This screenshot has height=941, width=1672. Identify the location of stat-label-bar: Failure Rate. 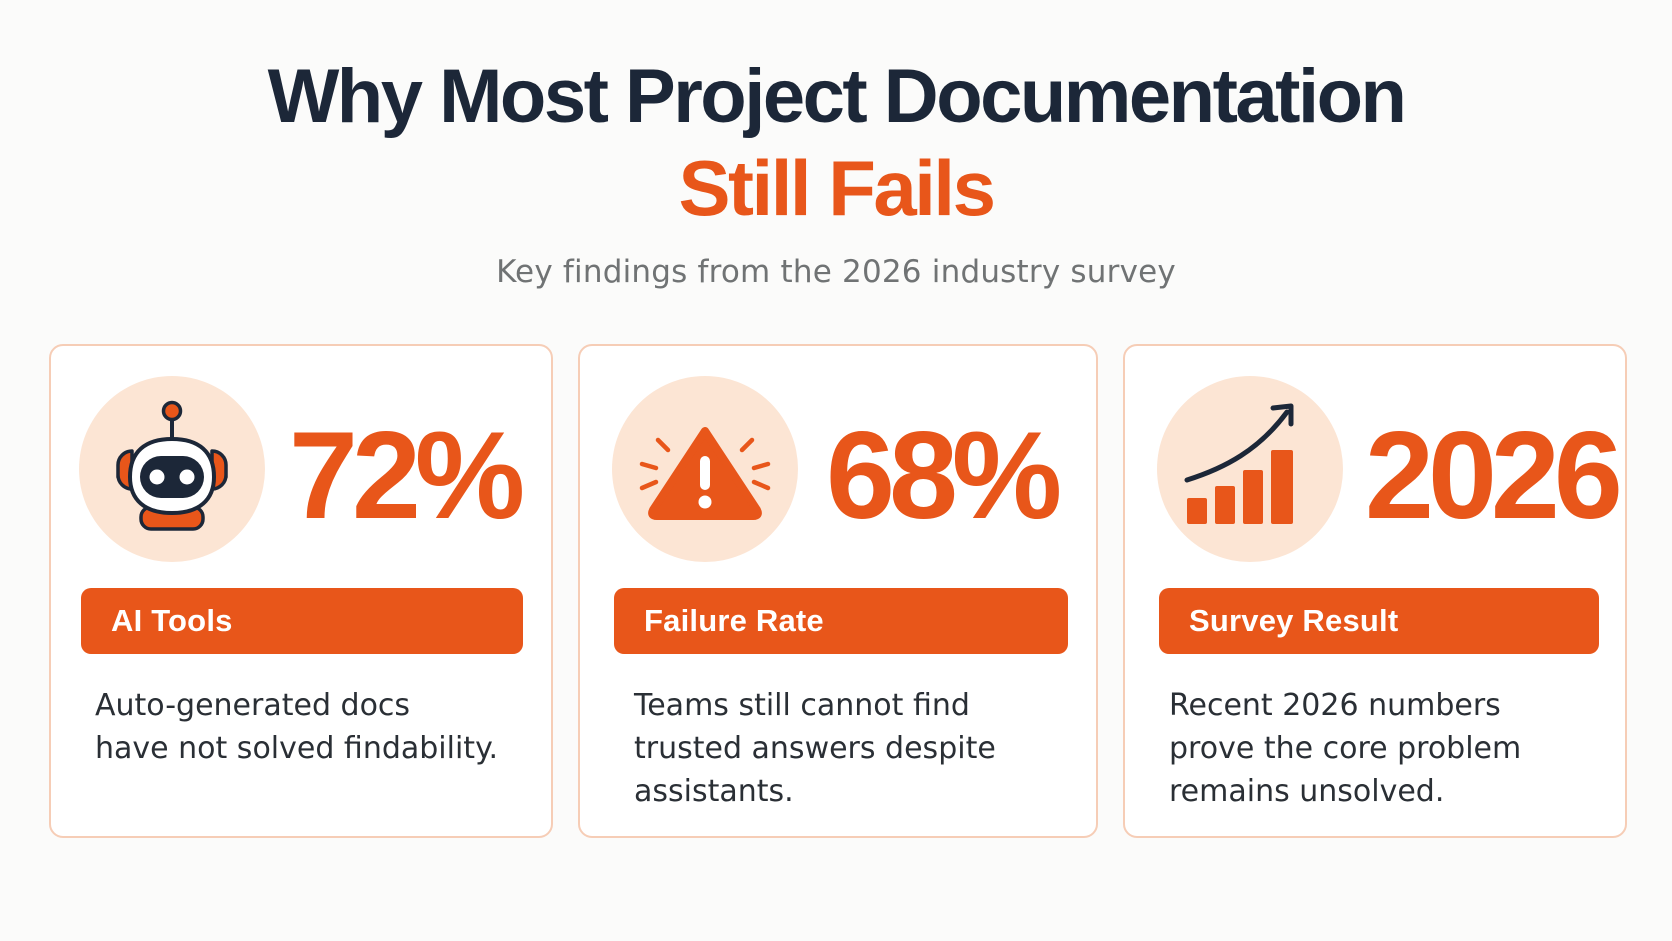
(841, 621).